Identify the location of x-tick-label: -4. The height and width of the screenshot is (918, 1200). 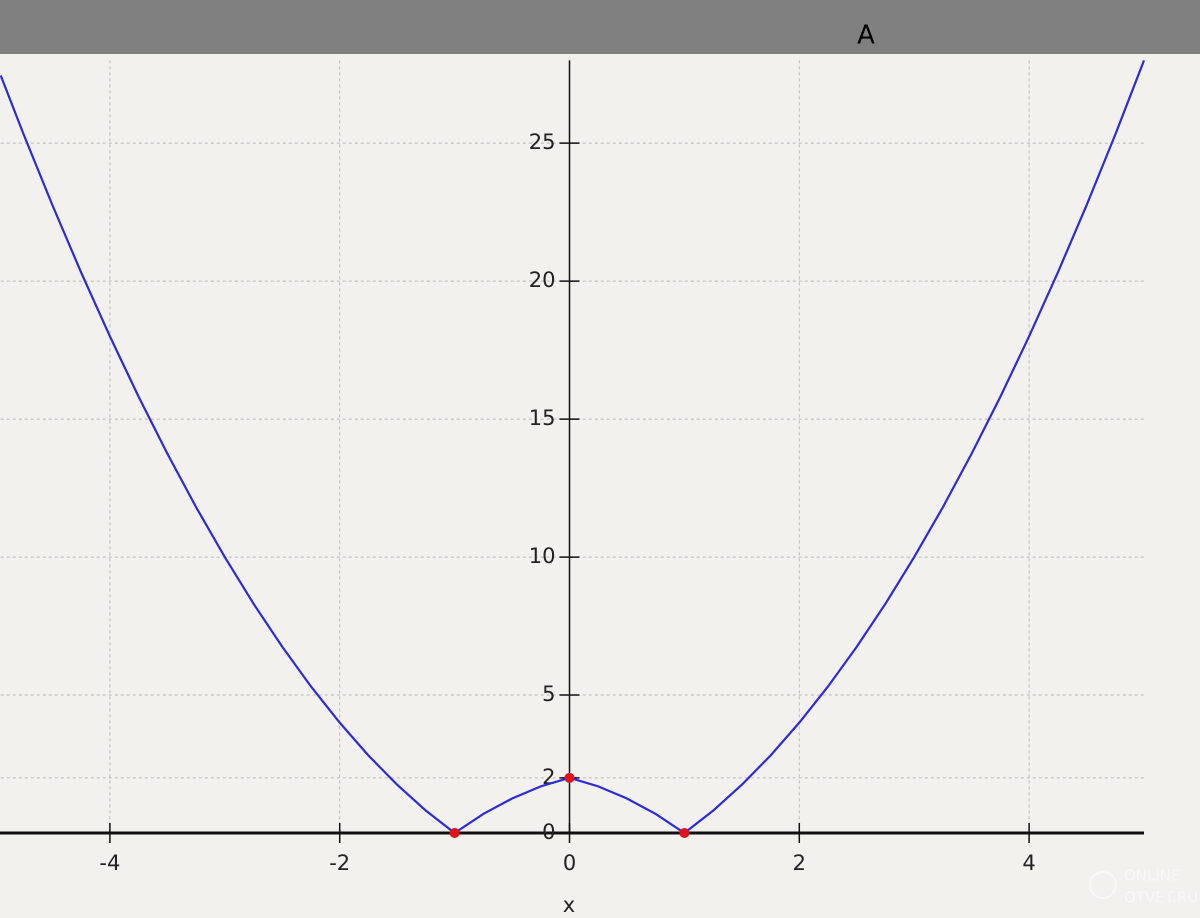
(109, 863).